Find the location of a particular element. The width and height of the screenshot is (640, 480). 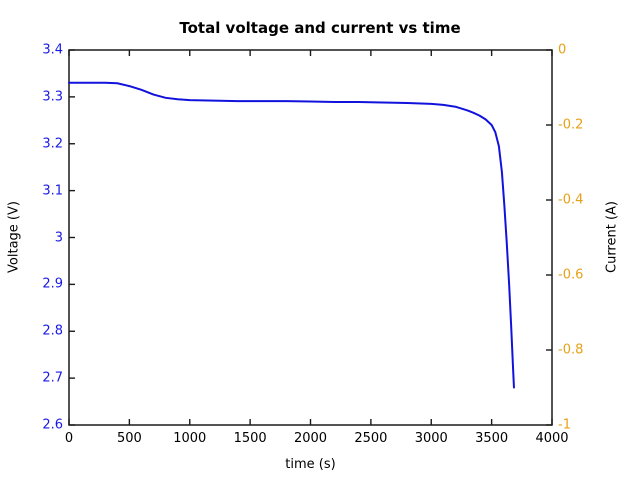

y-right-tick-label: -0.4 is located at coordinates (571, 200).